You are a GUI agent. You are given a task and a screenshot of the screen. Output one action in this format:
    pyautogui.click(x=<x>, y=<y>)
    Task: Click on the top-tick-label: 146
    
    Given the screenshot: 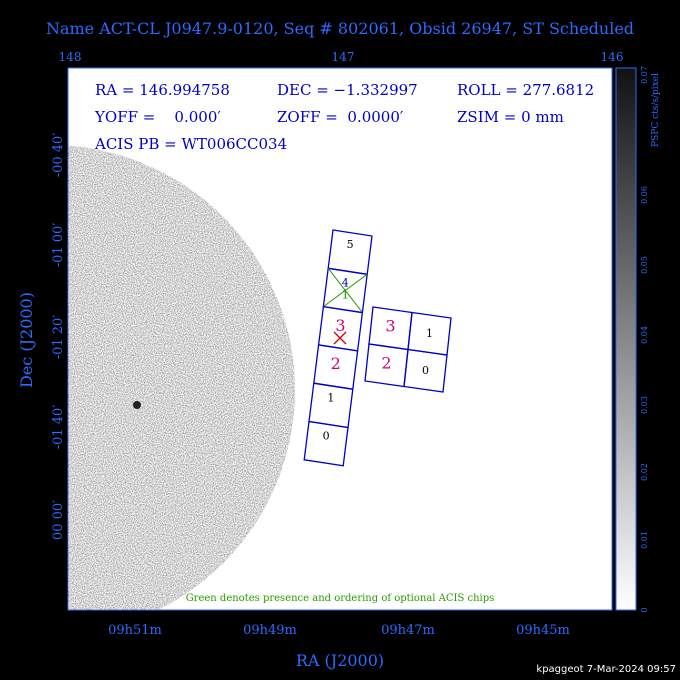 What is the action you would take?
    pyautogui.click(x=612, y=57)
    